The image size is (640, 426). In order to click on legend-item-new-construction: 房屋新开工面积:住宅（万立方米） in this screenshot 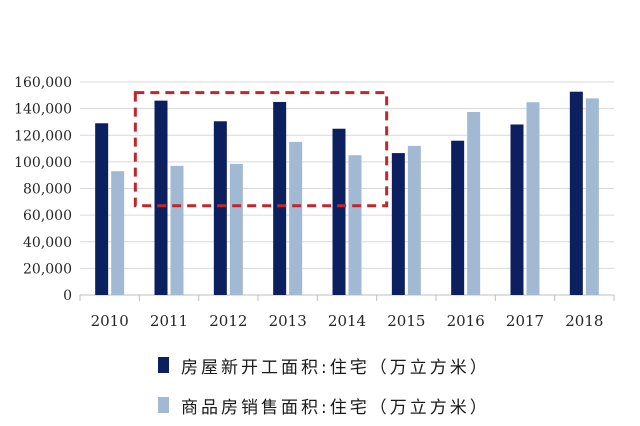, I will do `click(338, 365)`.